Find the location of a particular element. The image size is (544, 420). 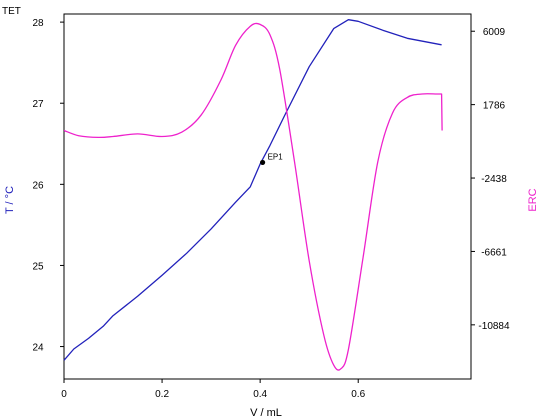

y-left-tick-label-0: 24 is located at coordinates (38, 348).